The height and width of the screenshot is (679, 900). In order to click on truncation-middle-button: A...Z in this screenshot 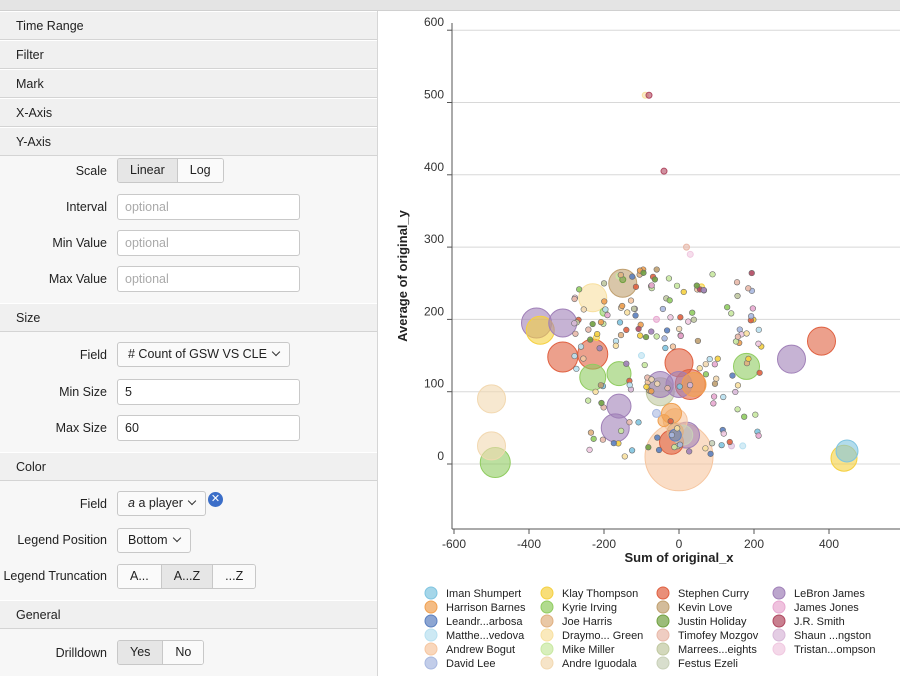, I will do `click(187, 576)`.